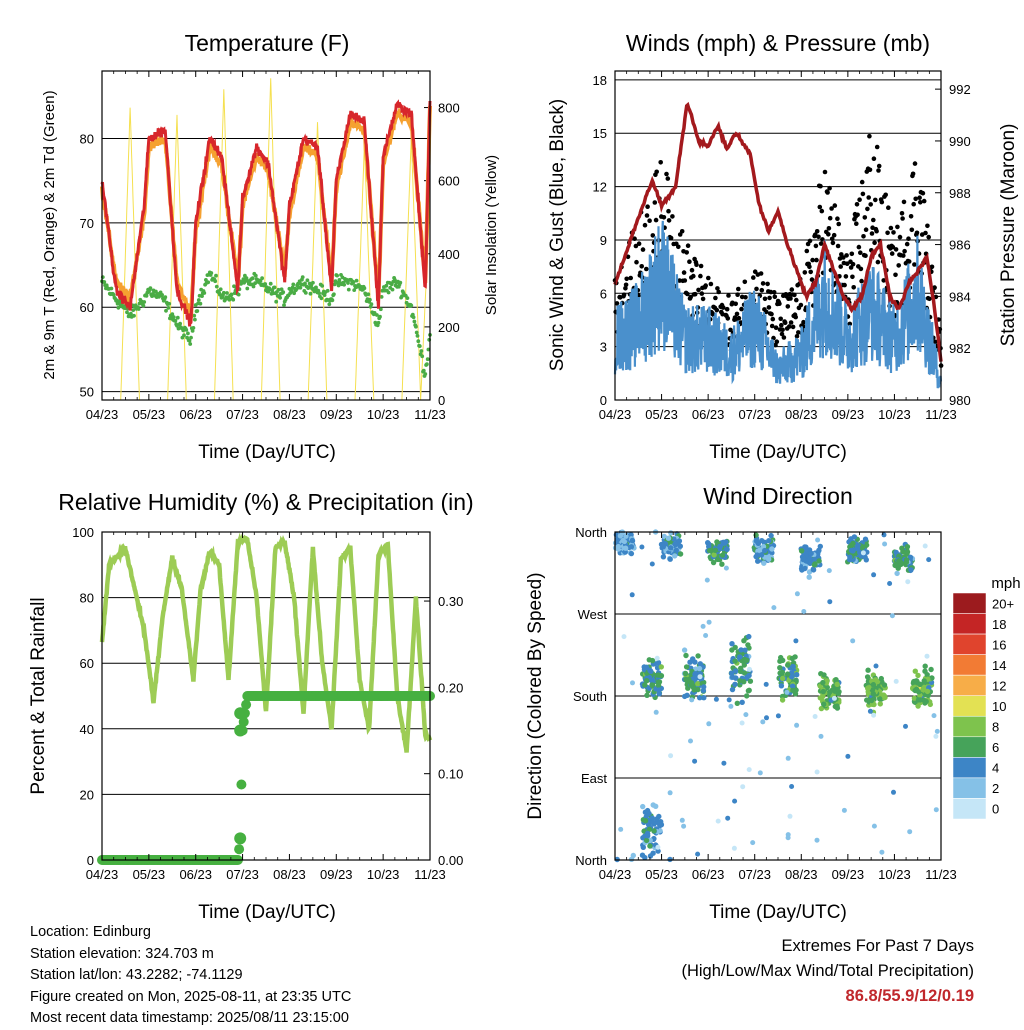 The image size is (1024, 1030). What do you see at coordinates (969, 747) in the screenshot?
I see `colorbar-swatch` at bounding box center [969, 747].